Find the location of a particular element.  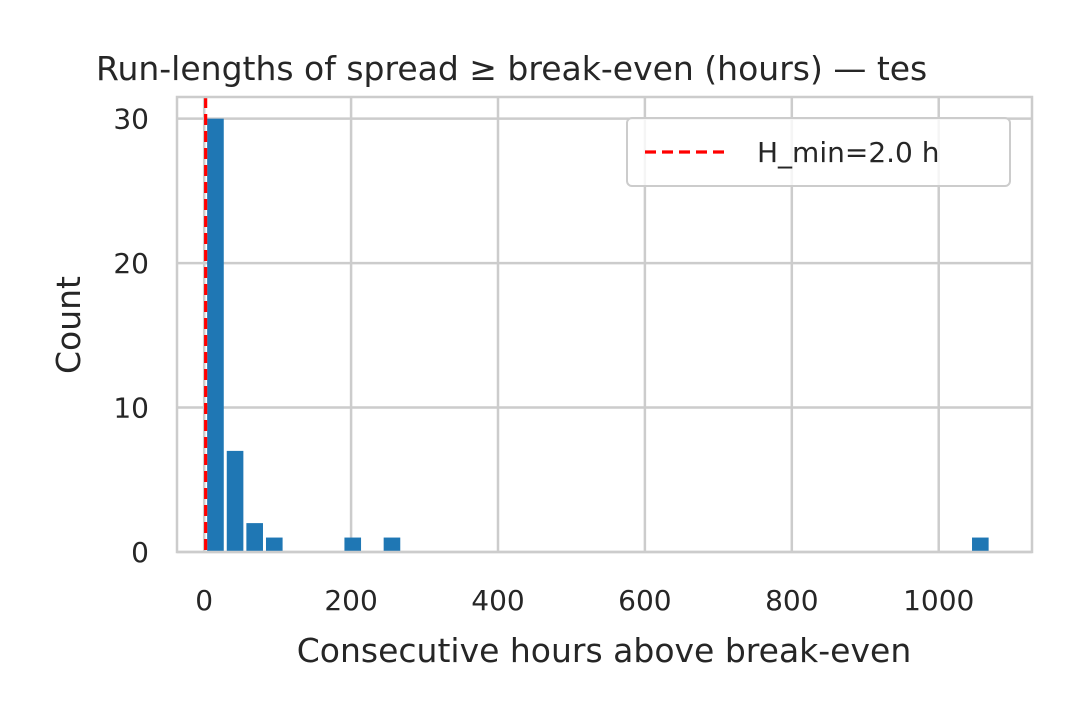

y-tick-label: 20 is located at coordinates (131, 263).